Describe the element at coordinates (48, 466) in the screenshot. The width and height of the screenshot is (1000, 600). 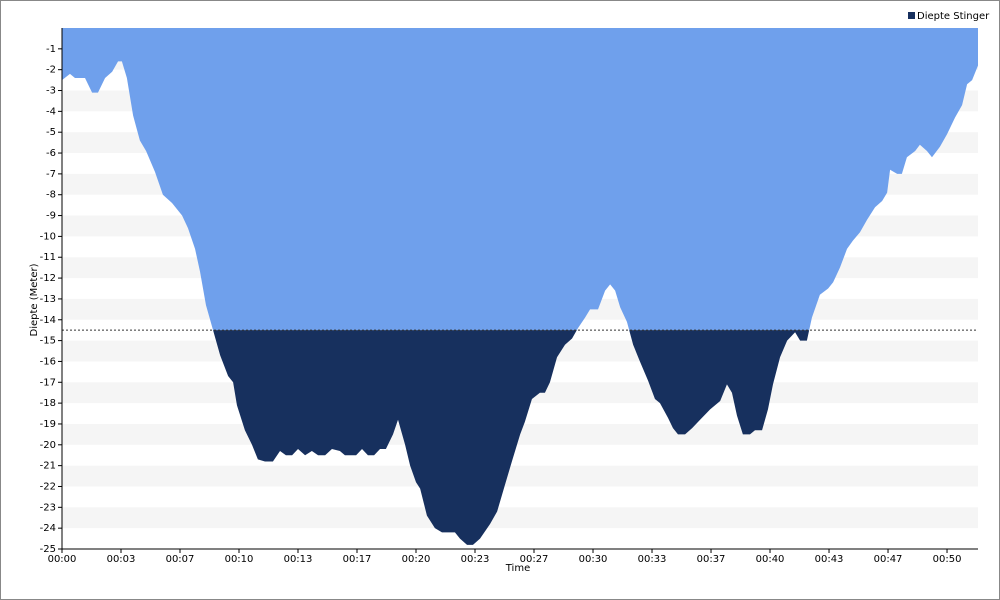
I see `y-tick-label: -21` at that location.